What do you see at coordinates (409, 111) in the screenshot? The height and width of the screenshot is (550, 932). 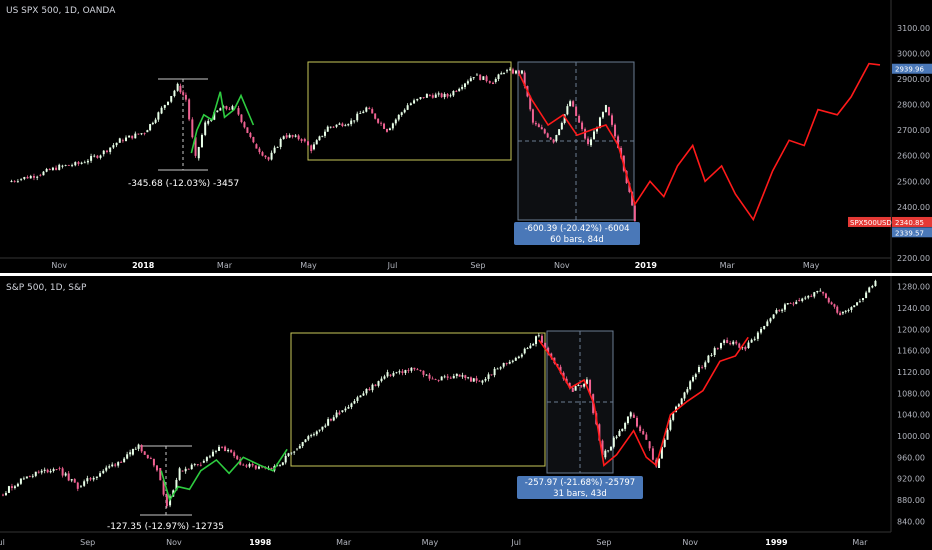 I see `top-zone-box` at bounding box center [409, 111].